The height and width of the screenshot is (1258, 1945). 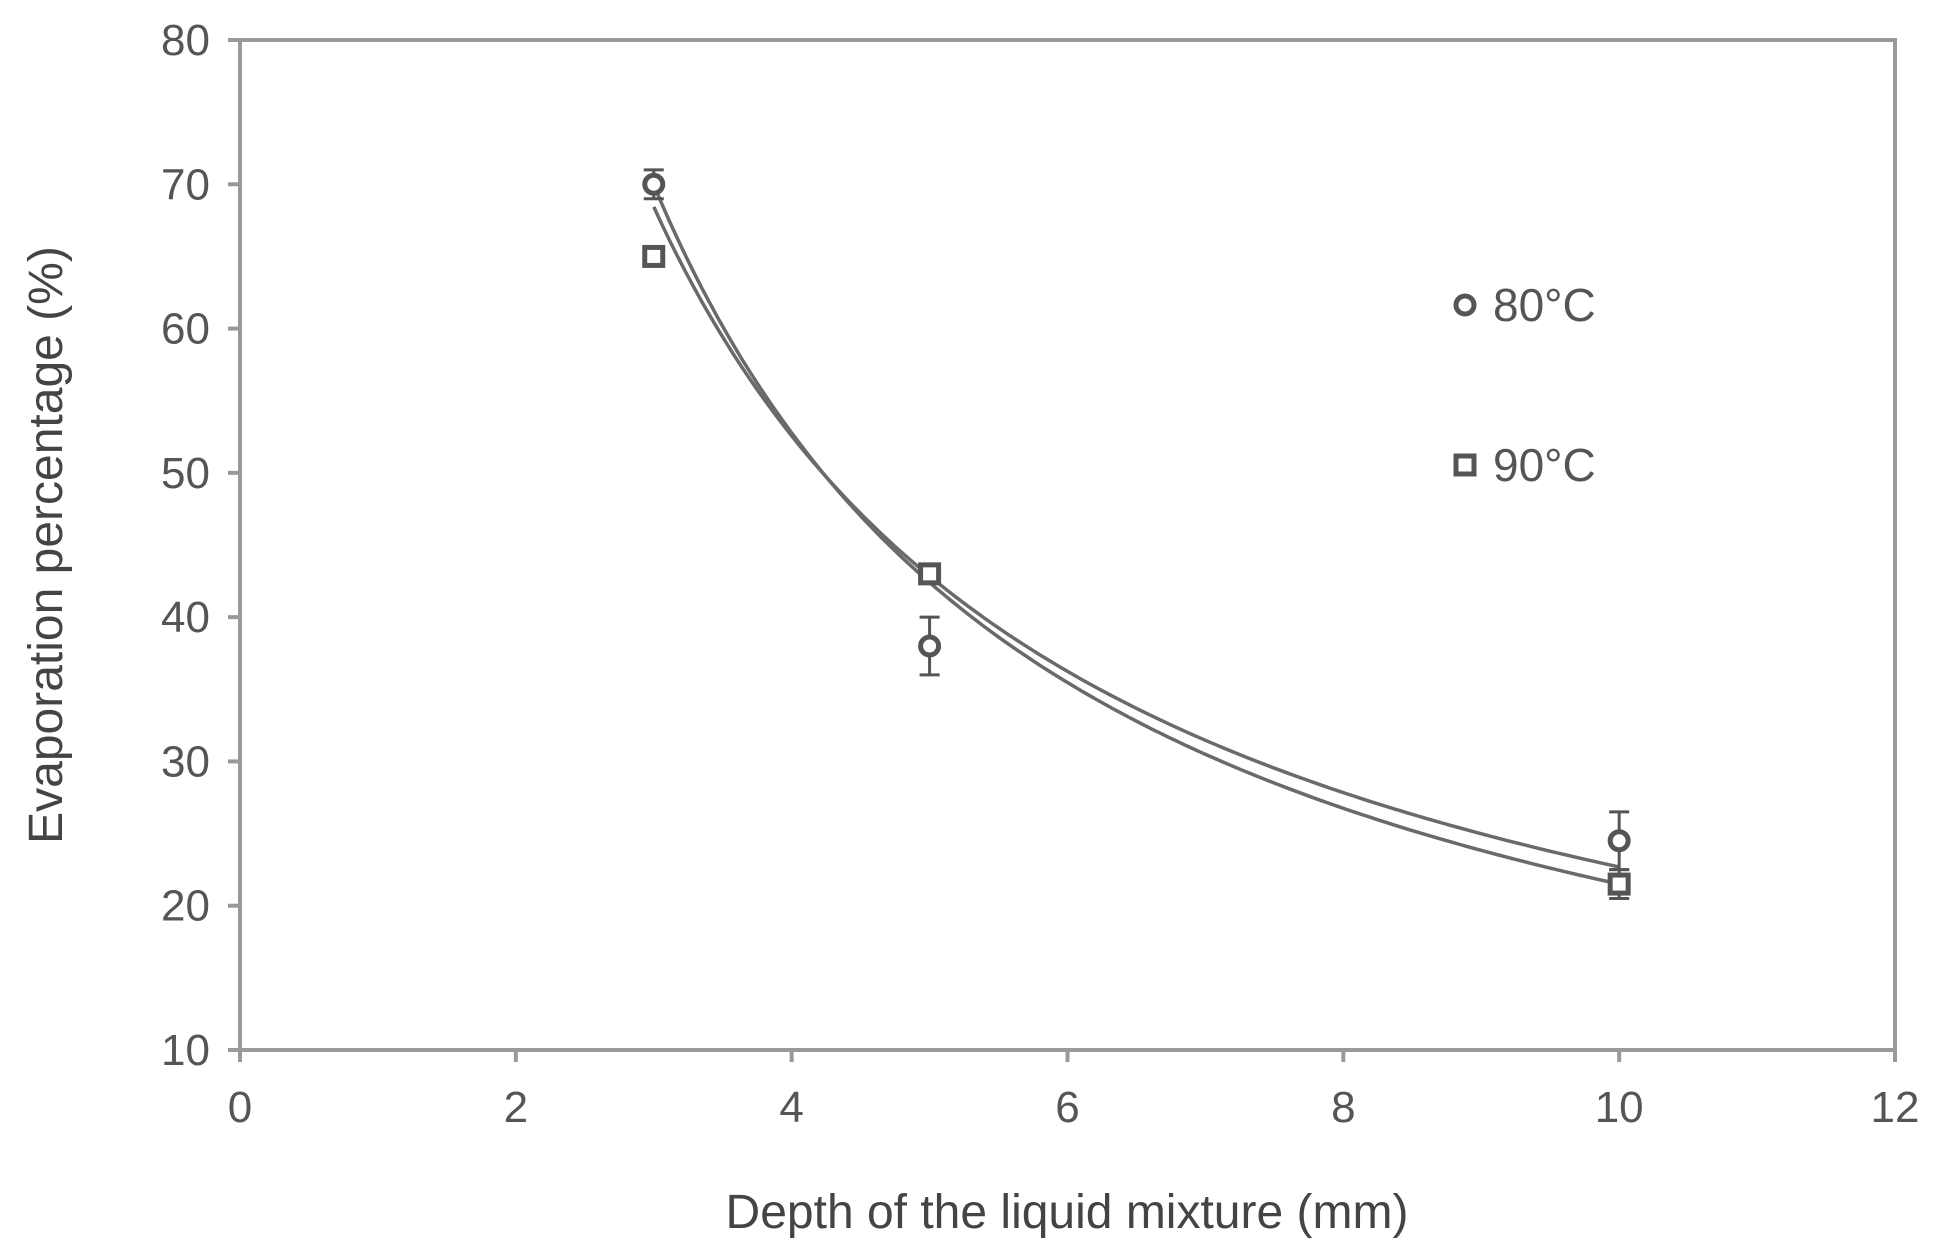 What do you see at coordinates (1067, 1212) in the screenshot?
I see `x-axis-title: Depth of the liquid mixture (mm)` at bounding box center [1067, 1212].